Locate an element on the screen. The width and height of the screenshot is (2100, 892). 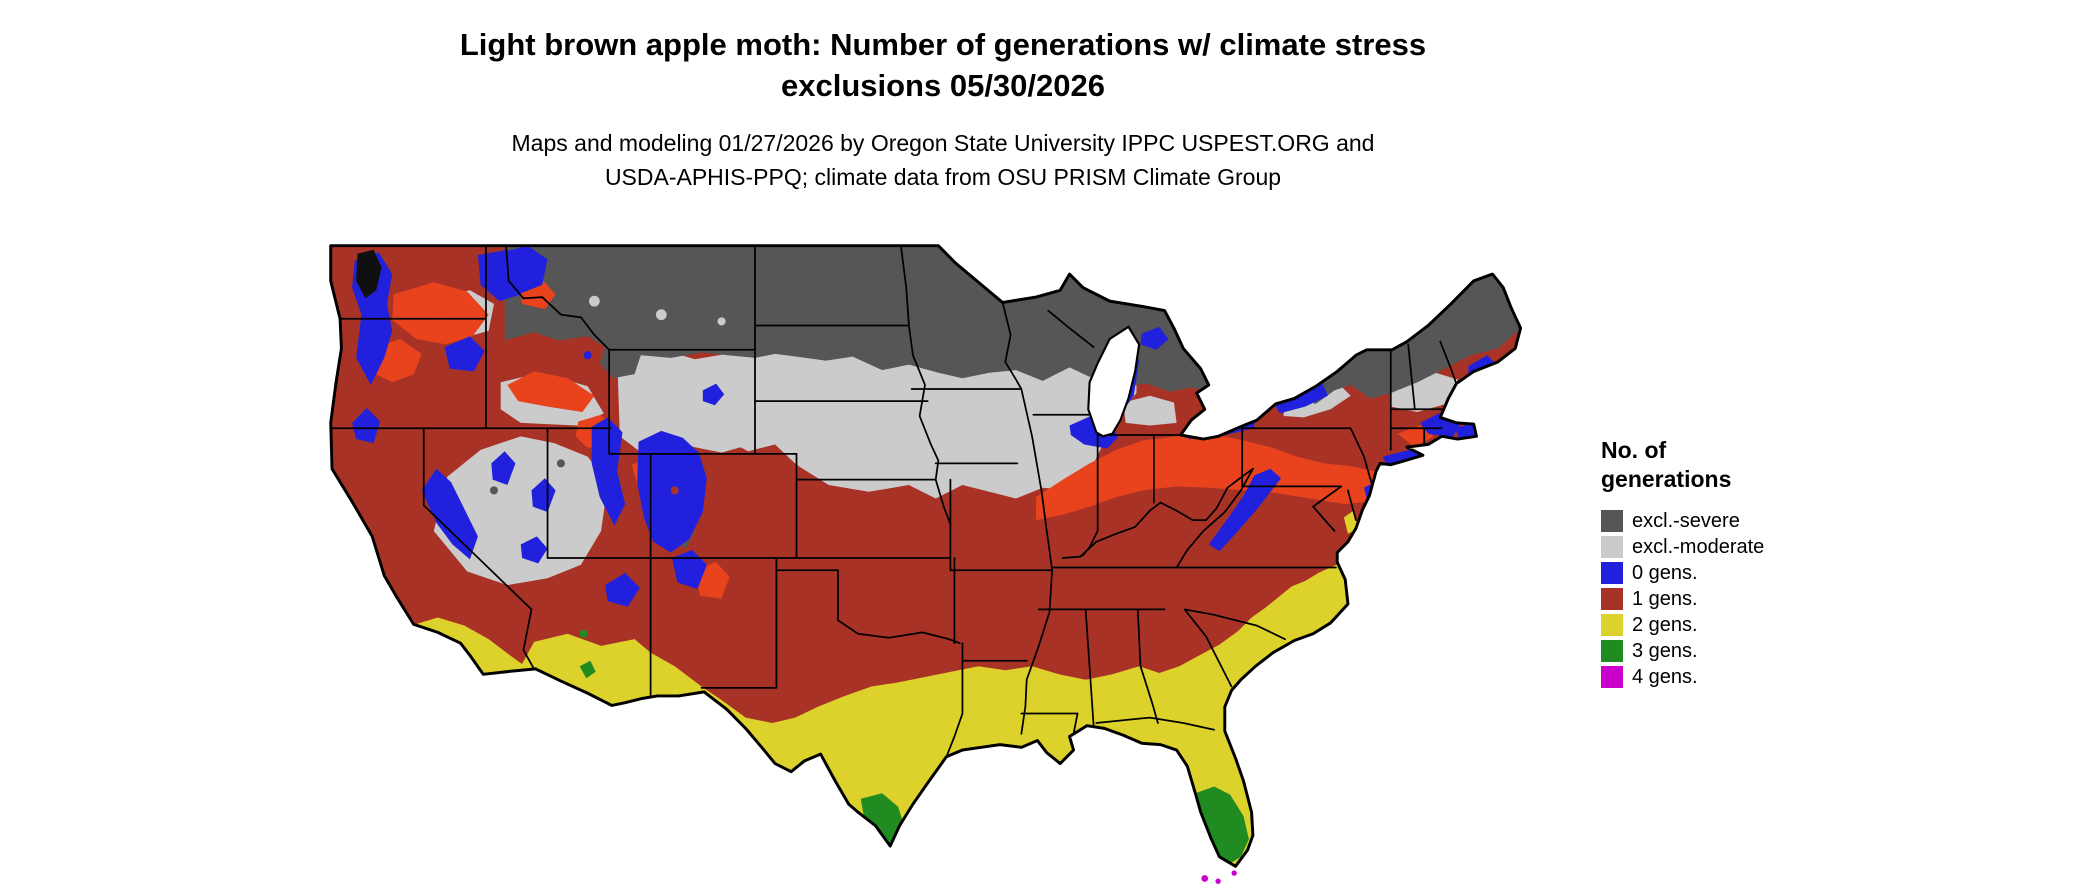
region-0-gens-appalachians is located at coordinates (1245, 510).